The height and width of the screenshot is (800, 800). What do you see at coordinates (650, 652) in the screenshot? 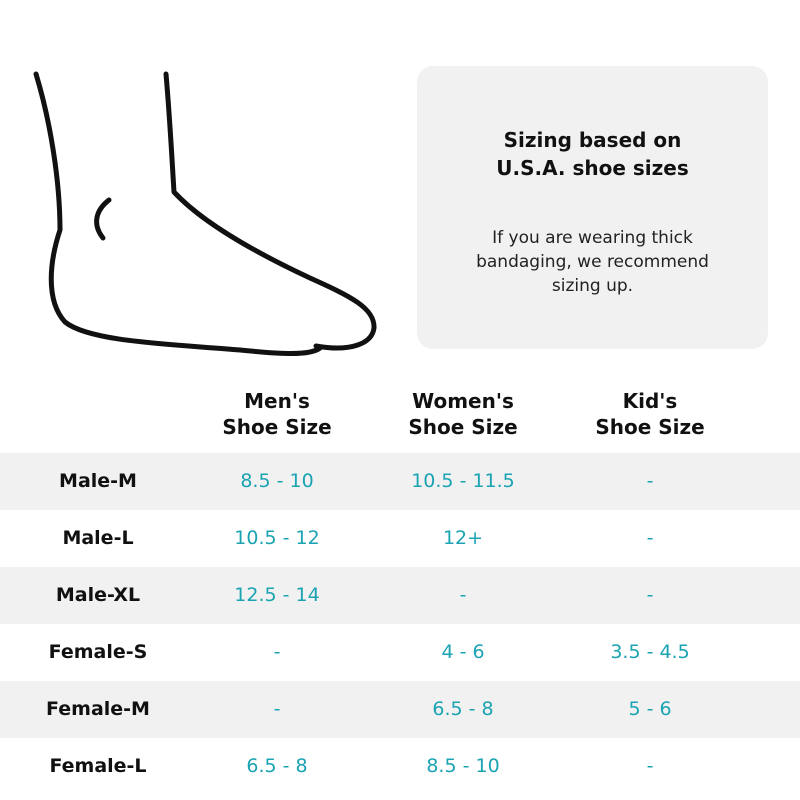
I see `kids-size-cell: 3.5 - 4.5` at bounding box center [650, 652].